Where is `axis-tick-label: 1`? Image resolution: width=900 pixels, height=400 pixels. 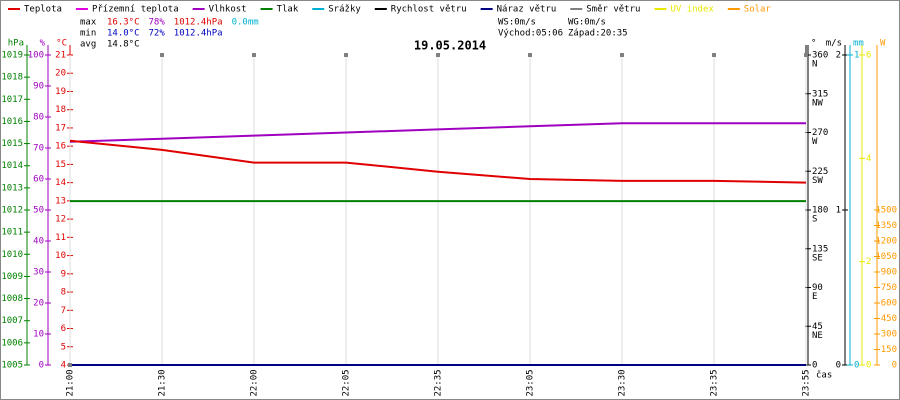
axis-tick-label: 1 is located at coordinates (838, 211).